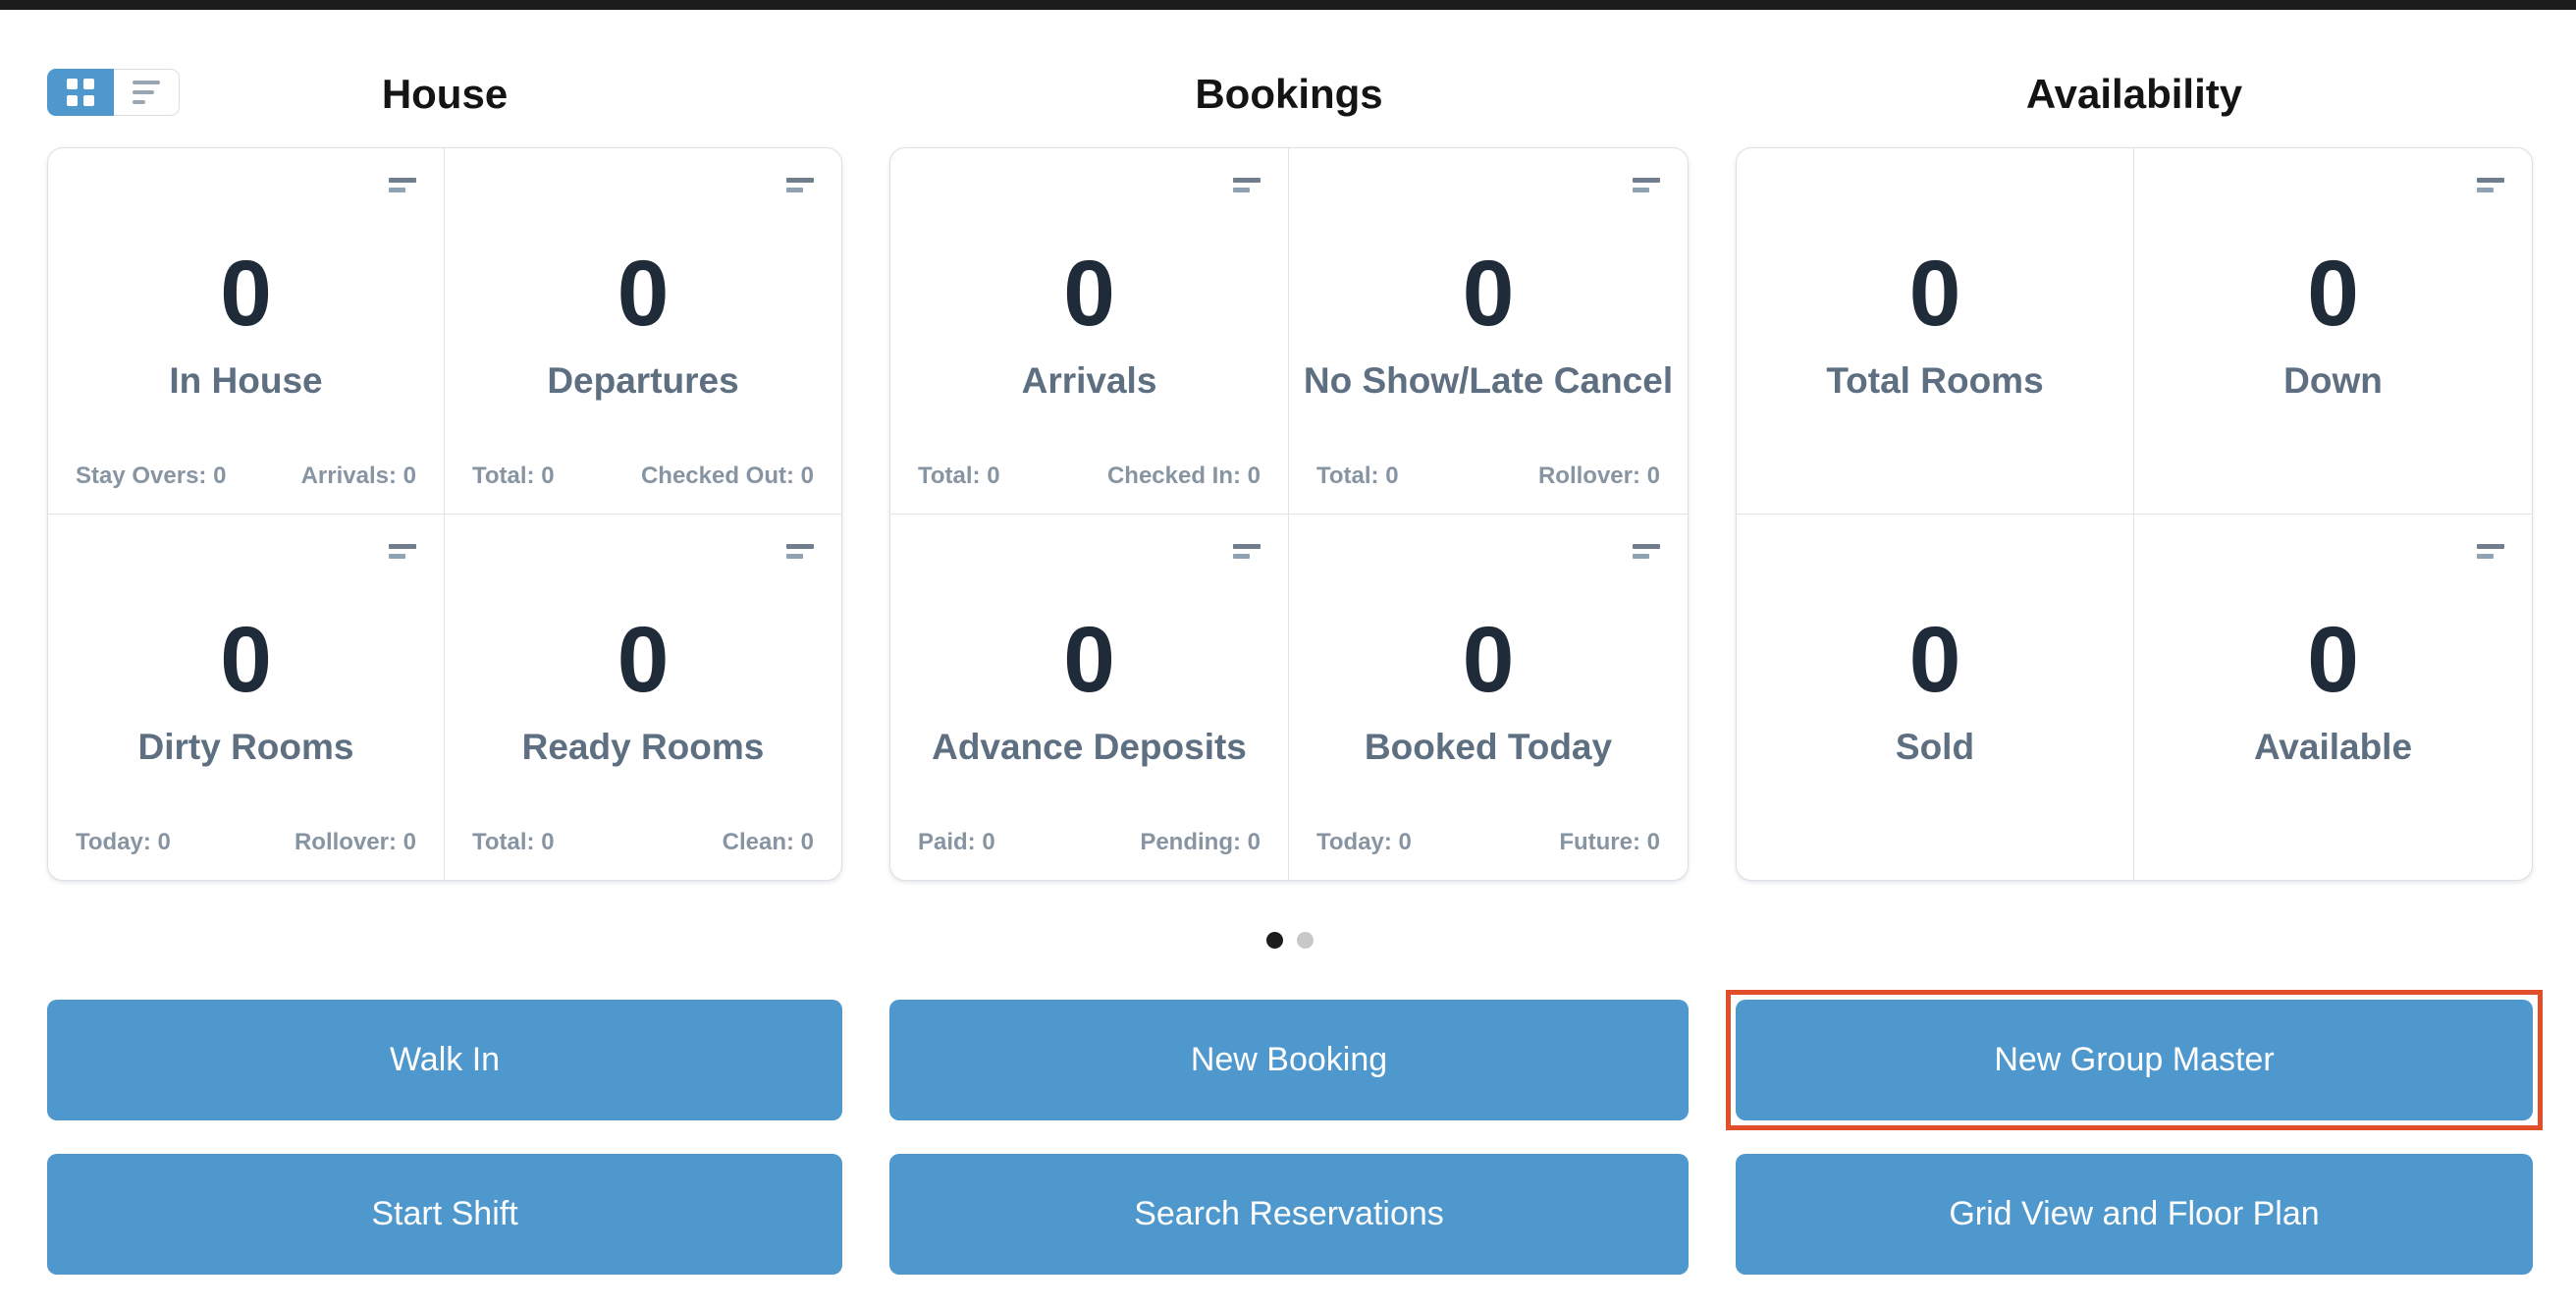  I want to click on walk-in-button: Walk In, so click(444, 1060).